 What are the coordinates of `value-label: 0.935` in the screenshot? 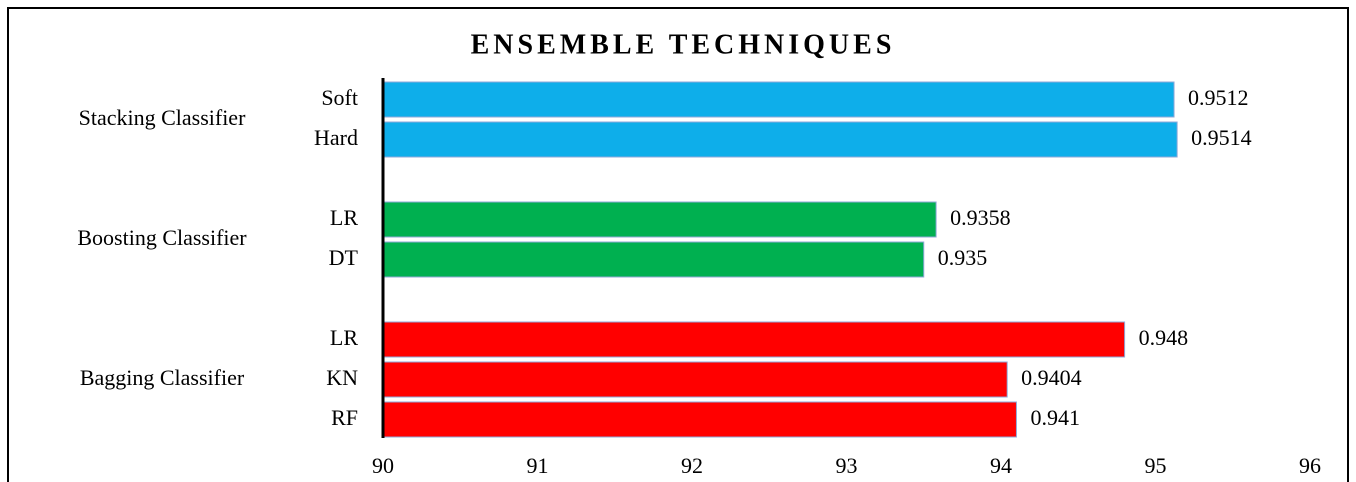 It's located at (963, 257).